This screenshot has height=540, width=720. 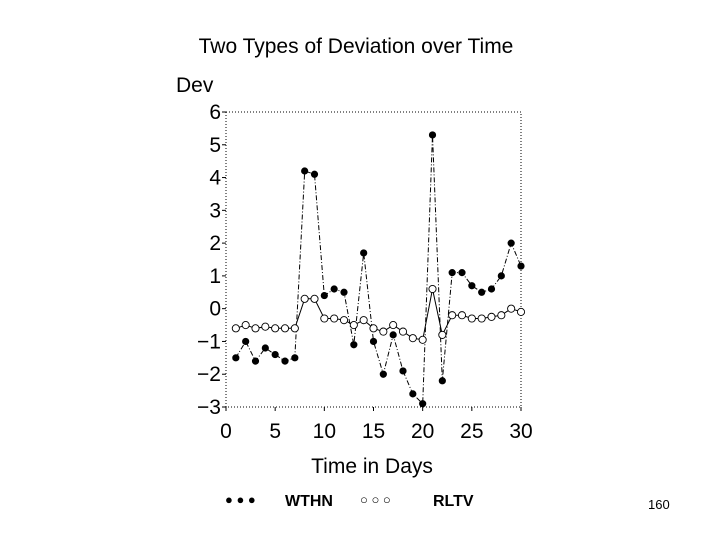 I want to click on y-tick-label: −2, so click(x=209, y=374).